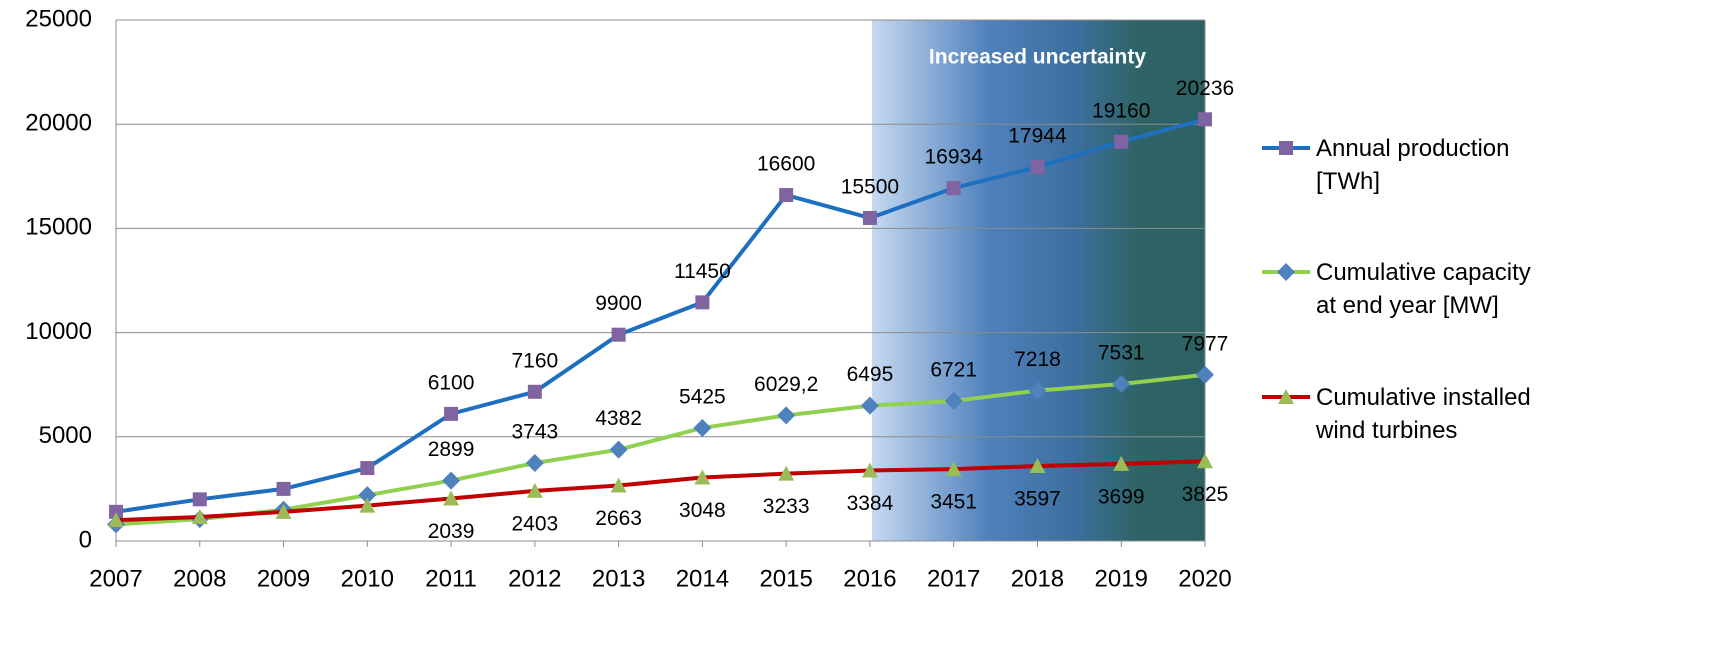 This screenshot has height=648, width=1723. I want to click on legend-label: Annual production [TWh], so click(1413, 165).